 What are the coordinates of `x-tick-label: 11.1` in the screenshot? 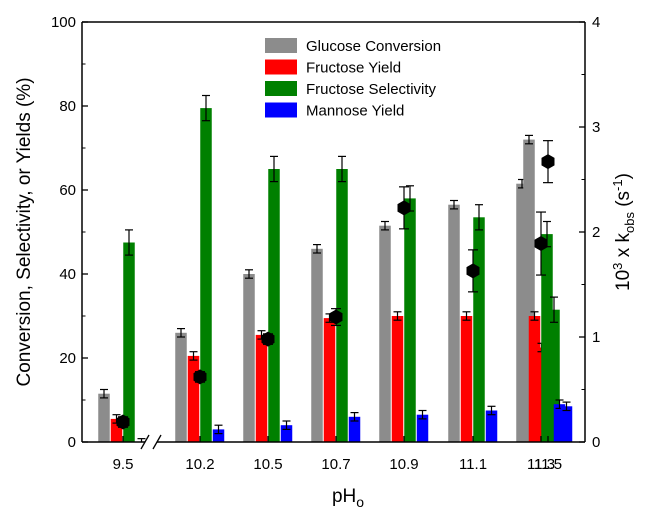 It's located at (473, 464).